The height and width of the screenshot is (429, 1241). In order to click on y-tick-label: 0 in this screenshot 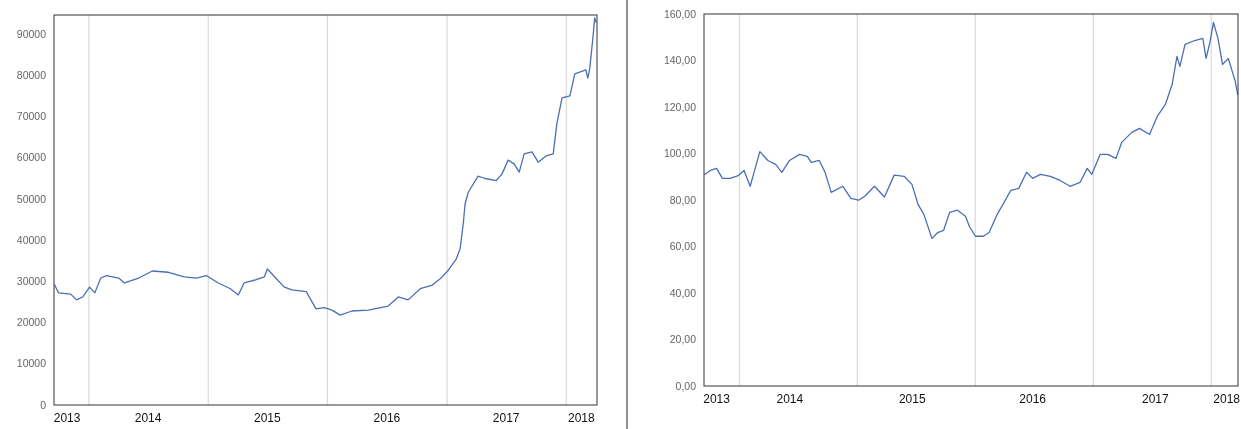, I will do `click(43, 404)`.